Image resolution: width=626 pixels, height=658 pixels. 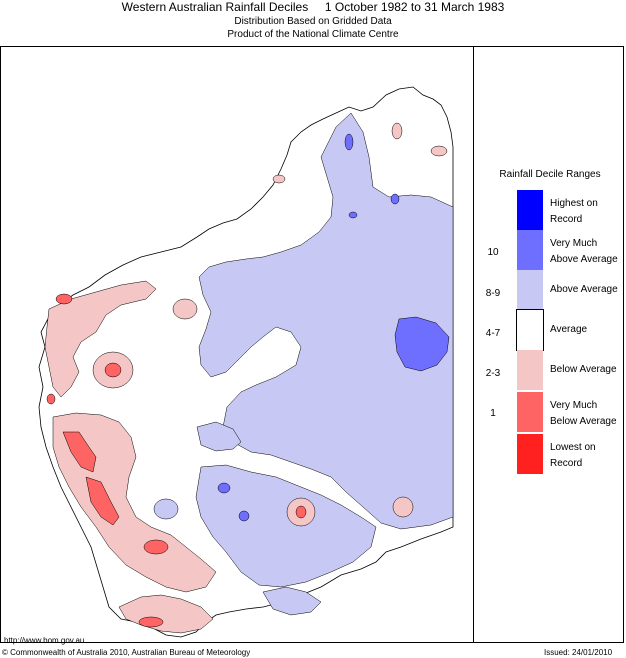 I want to click on above-average-south-strip, so click(x=292, y=601).